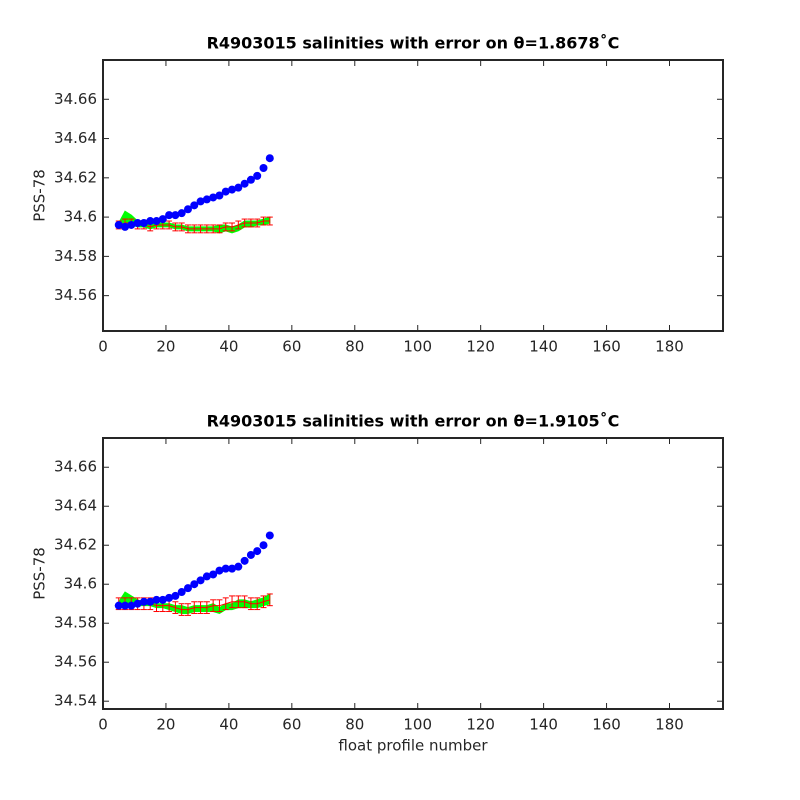 This screenshot has width=800, height=800. I want to click on y-tick-label: 34.54, so click(75, 701).